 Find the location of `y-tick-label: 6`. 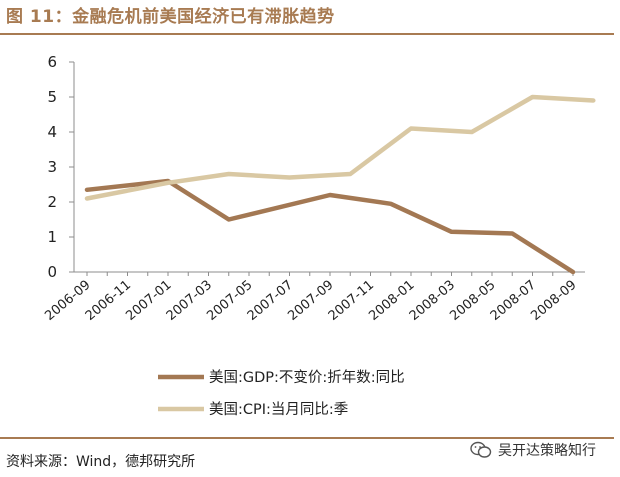

y-tick-label: 6 is located at coordinates (52, 62).